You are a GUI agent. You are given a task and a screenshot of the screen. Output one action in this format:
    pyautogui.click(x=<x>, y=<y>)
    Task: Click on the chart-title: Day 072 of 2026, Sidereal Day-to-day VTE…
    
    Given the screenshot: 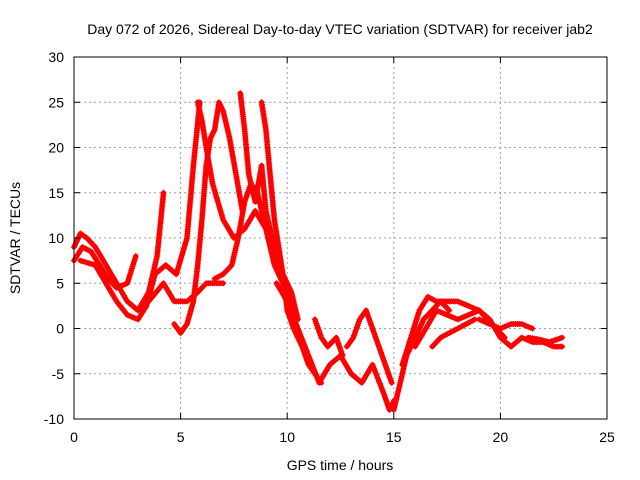 What is the action you would take?
    pyautogui.click(x=340, y=29)
    